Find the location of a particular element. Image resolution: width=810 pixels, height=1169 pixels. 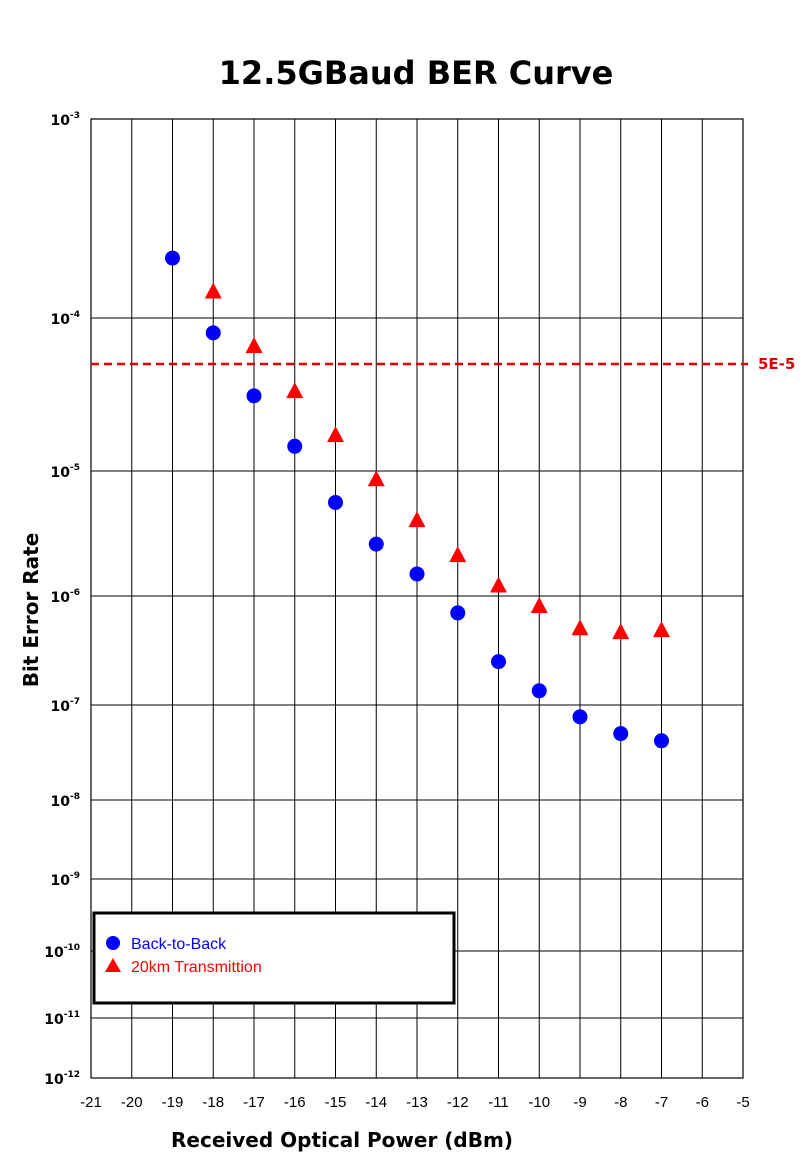

x-tick-label: -11 is located at coordinates (498, 1102).